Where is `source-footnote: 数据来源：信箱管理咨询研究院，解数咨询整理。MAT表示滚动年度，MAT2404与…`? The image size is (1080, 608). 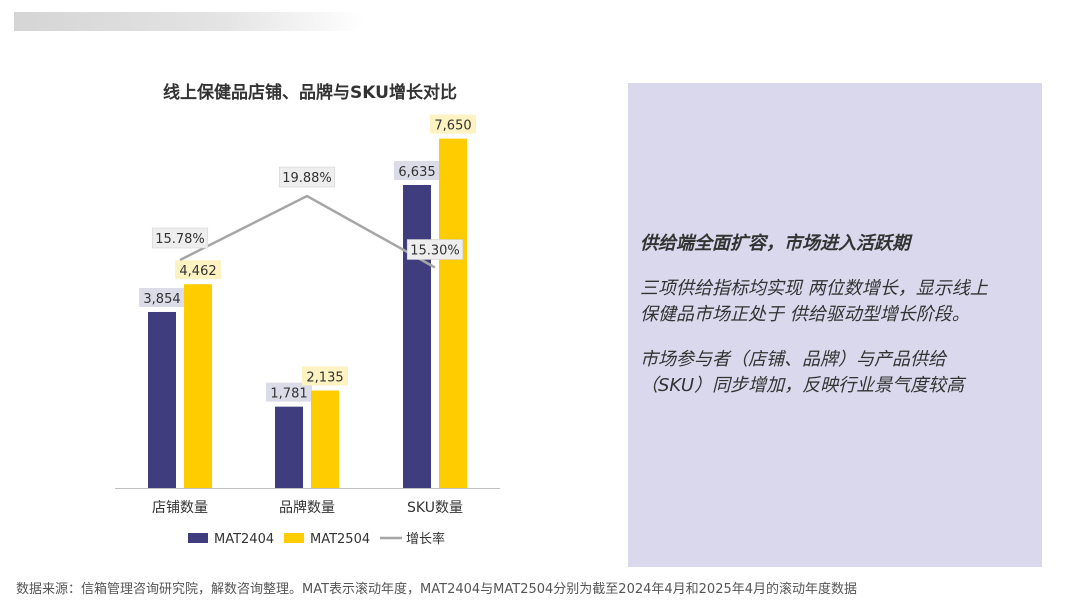
source-footnote: 数据来源：信箱管理咨询研究院，解数咨询整理。MAT表示滚动年度，MAT2404与… is located at coordinates (437, 589).